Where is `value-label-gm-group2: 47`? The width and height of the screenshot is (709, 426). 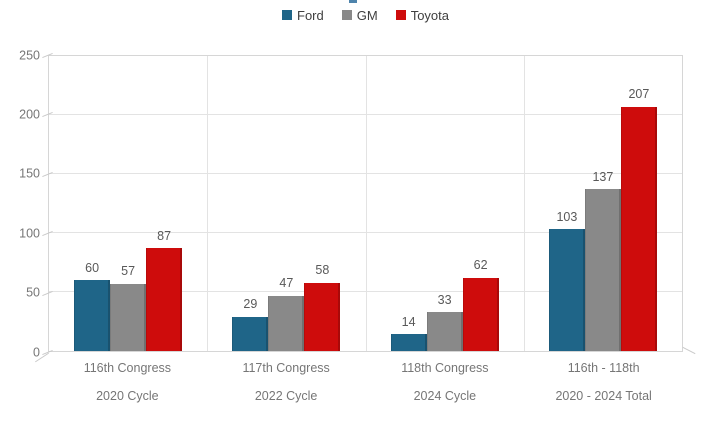
value-label-gm-group2: 47 is located at coordinates (286, 283).